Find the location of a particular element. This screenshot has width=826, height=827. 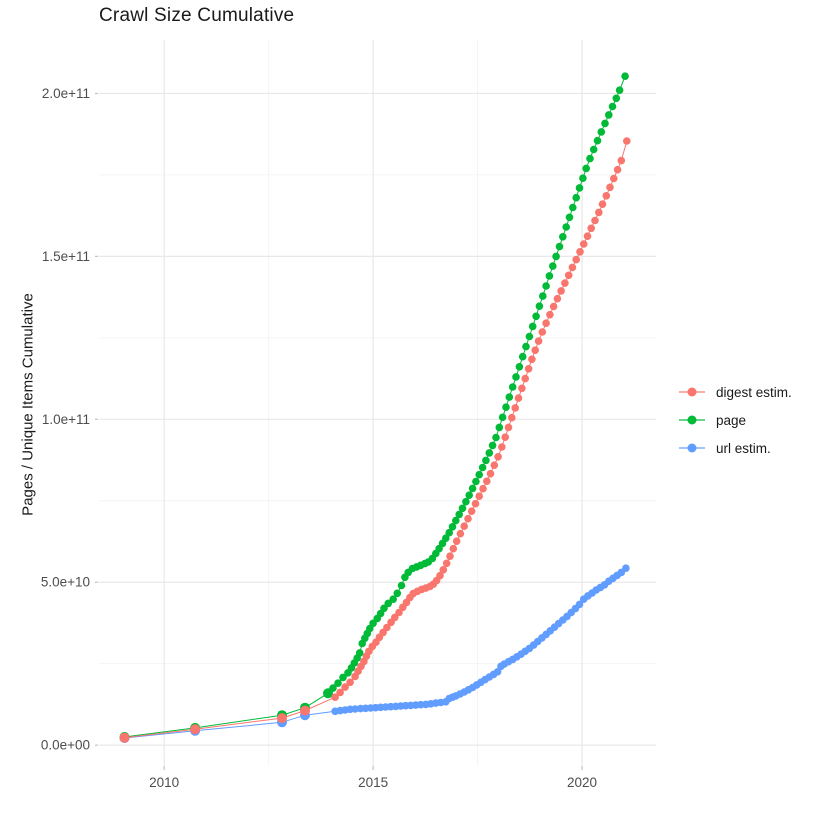

y-tick-label: 2.0e+11 is located at coordinates (66, 93).